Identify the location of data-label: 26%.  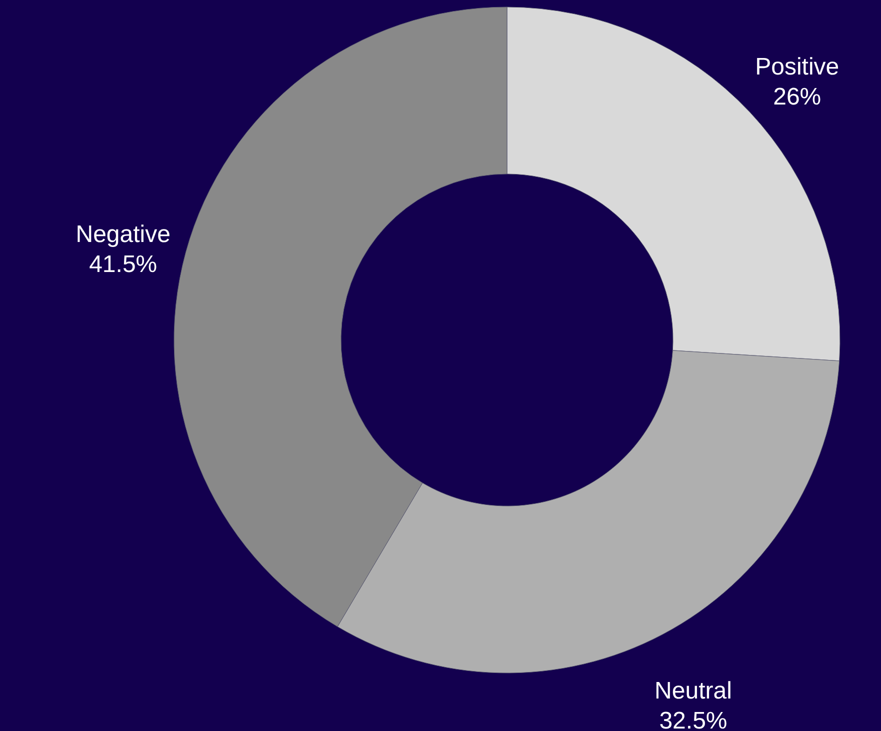
(797, 97).